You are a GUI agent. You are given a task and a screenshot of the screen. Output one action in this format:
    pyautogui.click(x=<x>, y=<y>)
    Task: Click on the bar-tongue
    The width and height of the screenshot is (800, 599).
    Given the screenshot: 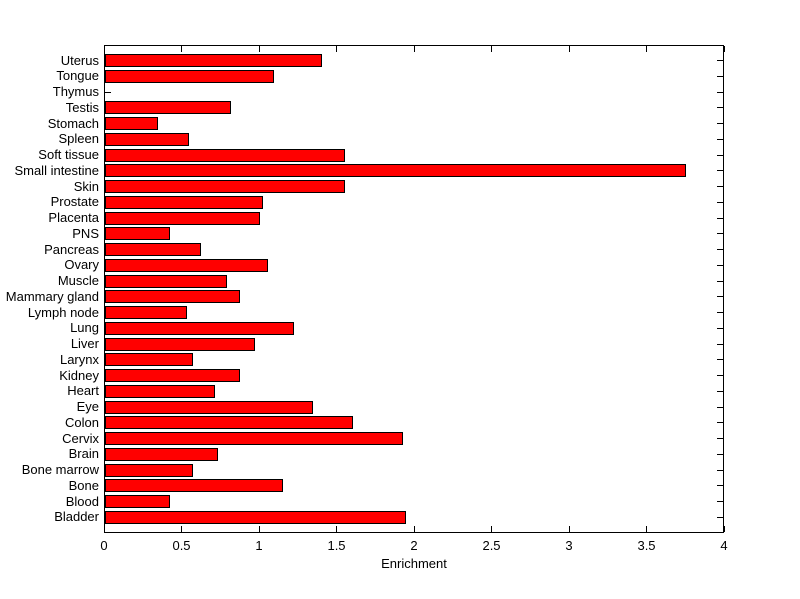 What is the action you would take?
    pyautogui.click(x=189, y=76)
    